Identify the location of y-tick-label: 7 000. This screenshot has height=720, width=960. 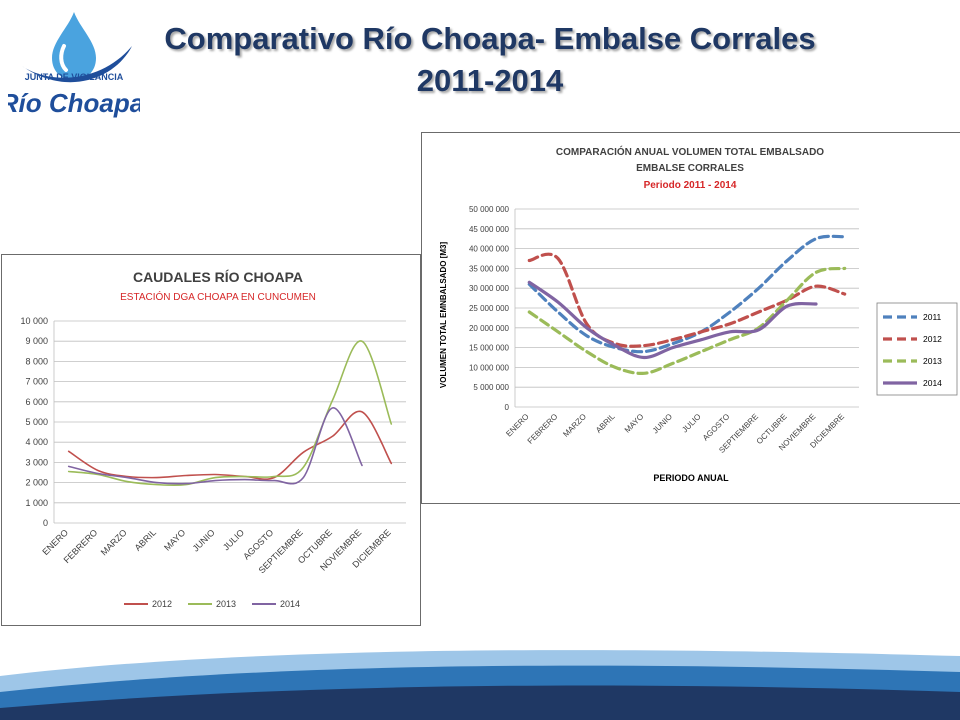
(36, 382).